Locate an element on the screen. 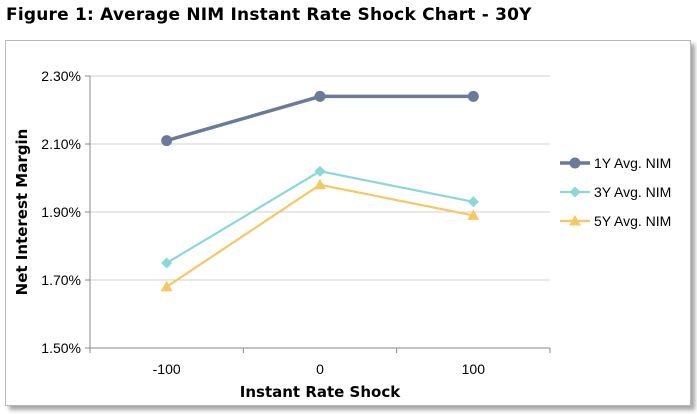 The image size is (697, 414). x-axis-title: Instant Rate Shock is located at coordinates (320, 392).